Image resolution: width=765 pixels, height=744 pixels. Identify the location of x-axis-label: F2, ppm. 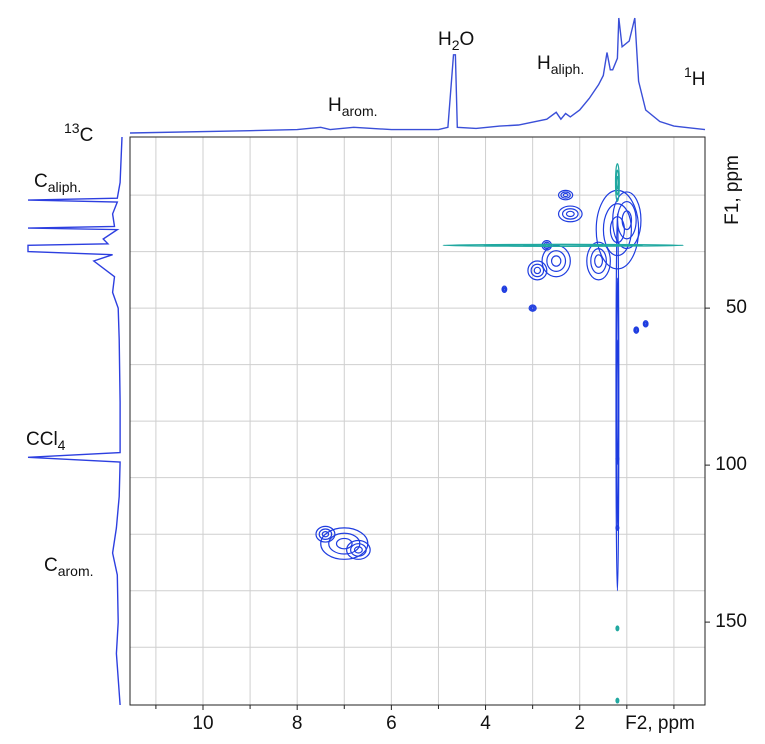
(660, 723).